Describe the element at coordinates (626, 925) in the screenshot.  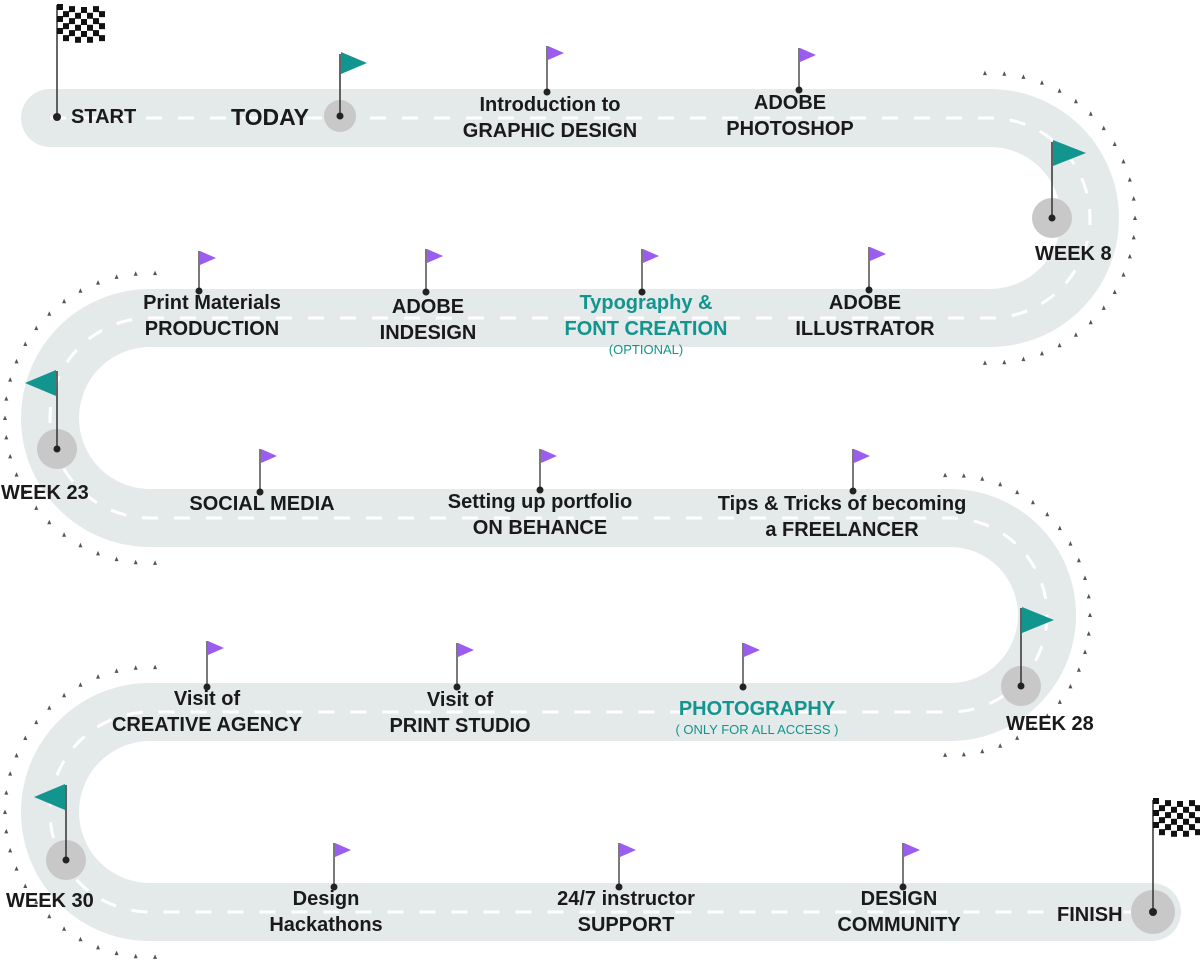
I see `milestone-line2: SUPPORT` at that location.